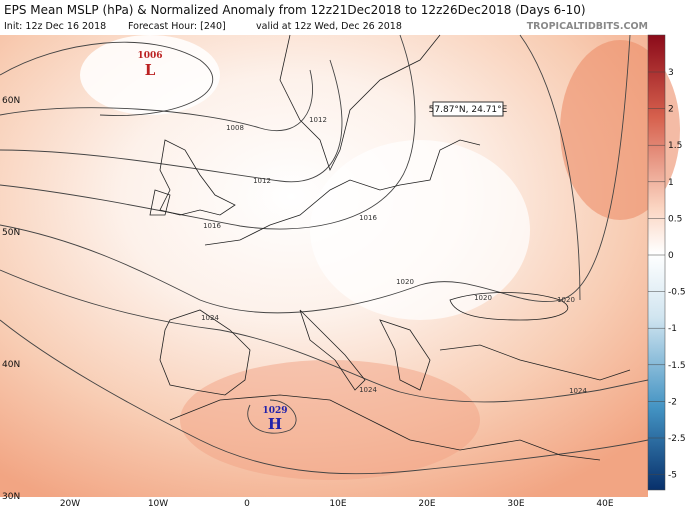 This screenshot has width=685, height=509. What do you see at coordinates (672, 329) in the screenshot?
I see `colorbar-label: -1` at bounding box center [672, 329].